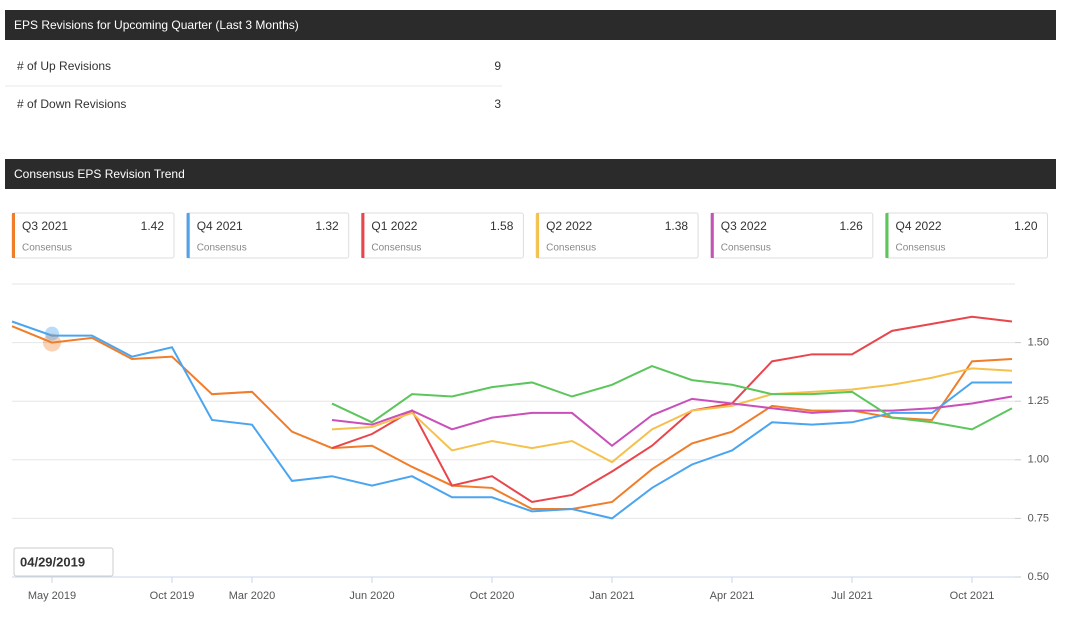  Describe the element at coordinates (1038, 343) in the screenshot. I see `y-tick-label: 1.50` at that location.